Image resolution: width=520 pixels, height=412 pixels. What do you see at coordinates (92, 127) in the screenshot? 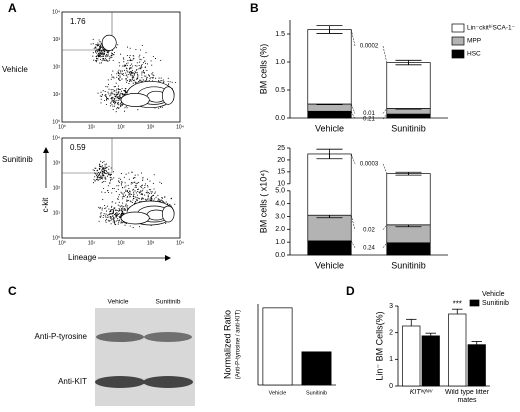
I see `x-tick-label: 10¹` at bounding box center [92, 127].